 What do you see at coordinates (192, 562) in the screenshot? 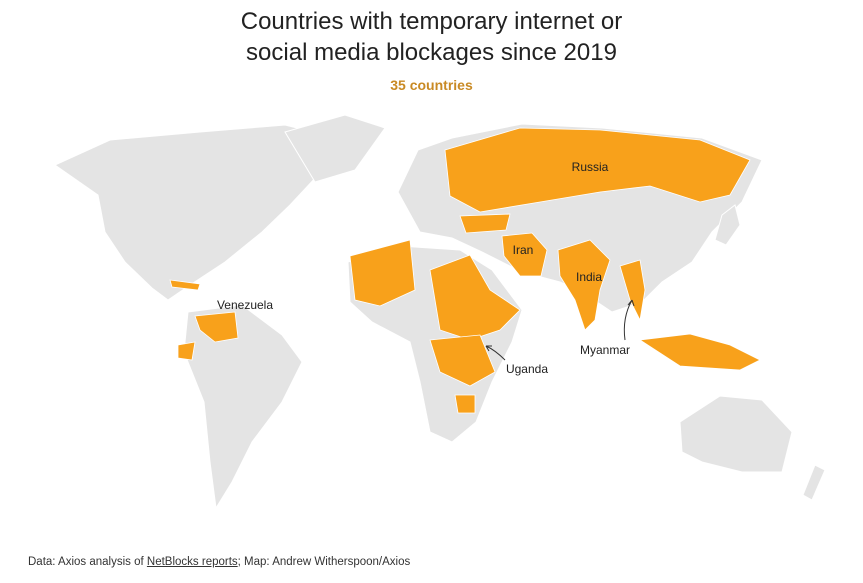
I see `source-link: NetBlocks reports` at bounding box center [192, 562].